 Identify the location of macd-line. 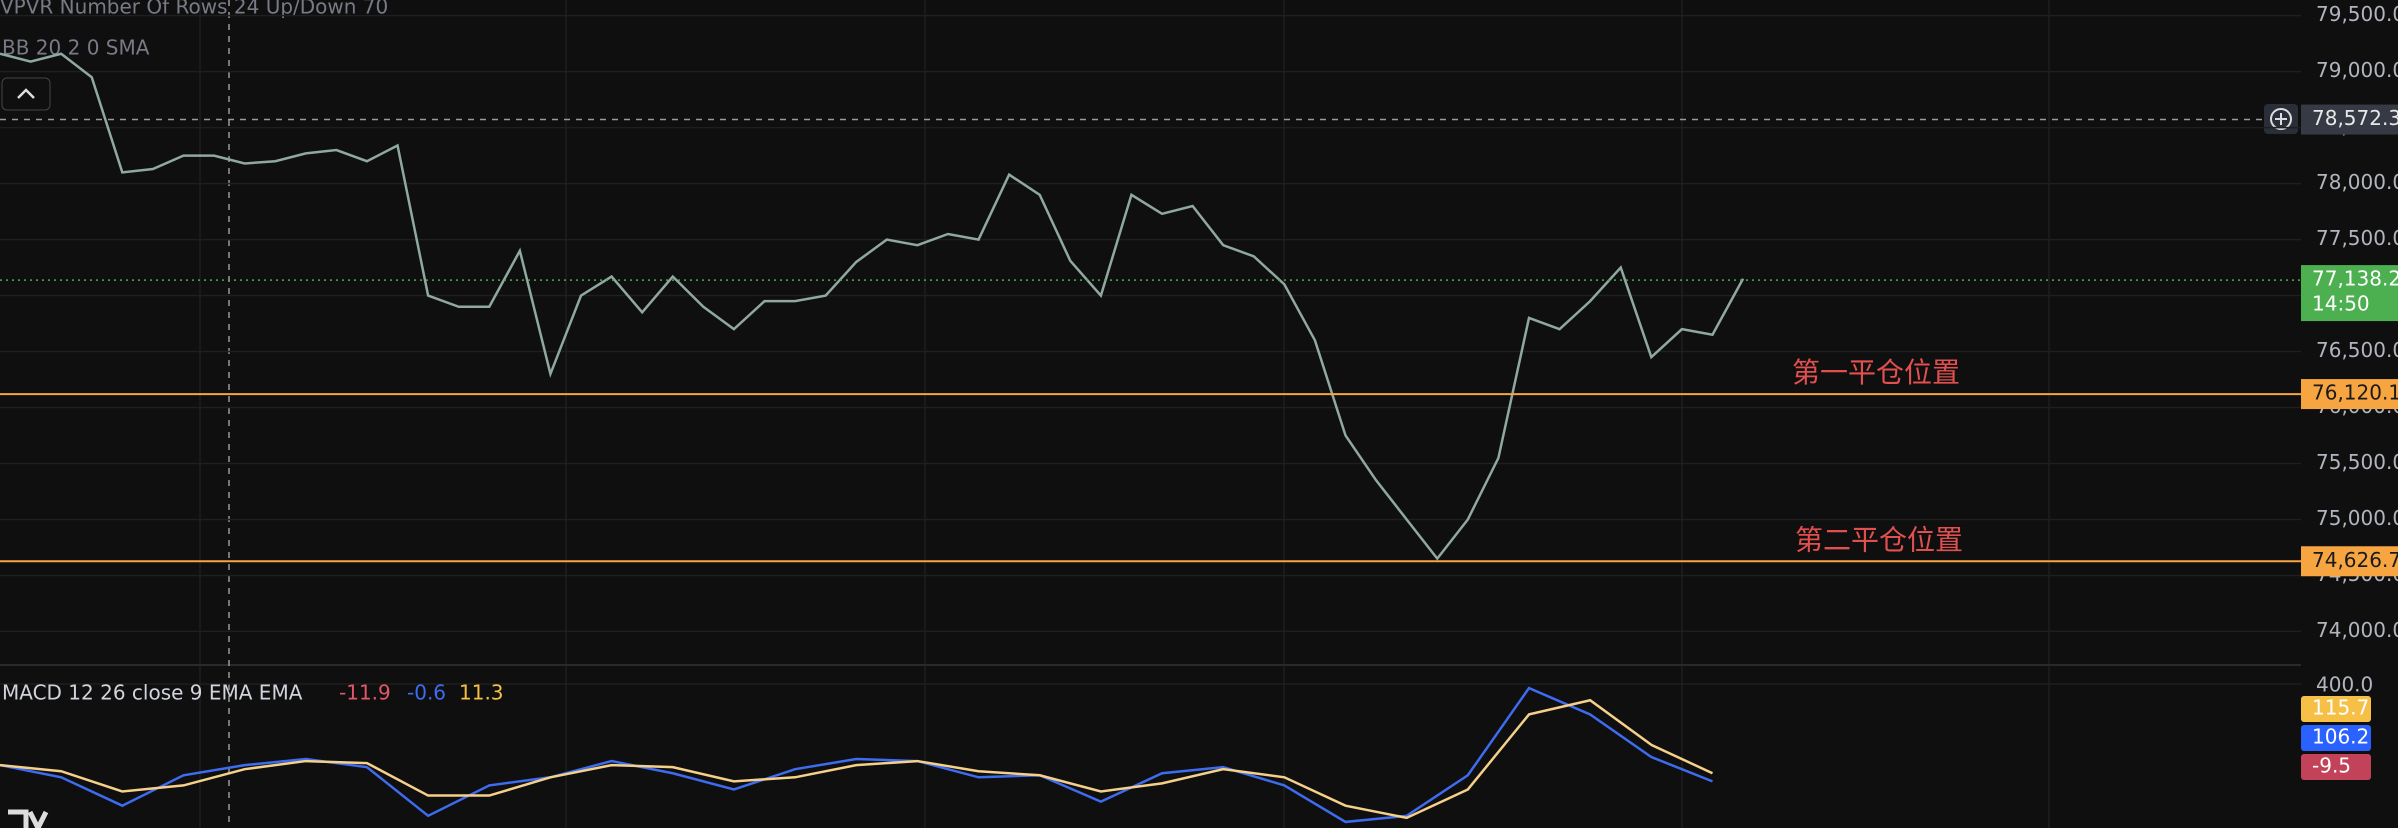
(856, 755).